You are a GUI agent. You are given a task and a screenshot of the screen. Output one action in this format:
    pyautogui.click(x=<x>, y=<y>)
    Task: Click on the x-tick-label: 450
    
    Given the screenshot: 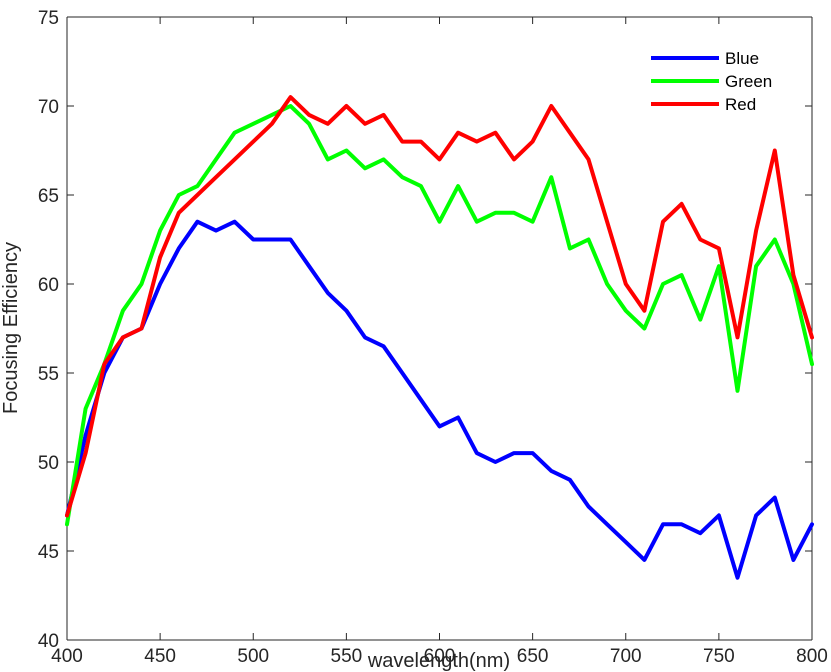 What is the action you would take?
    pyautogui.click(x=160, y=656)
    